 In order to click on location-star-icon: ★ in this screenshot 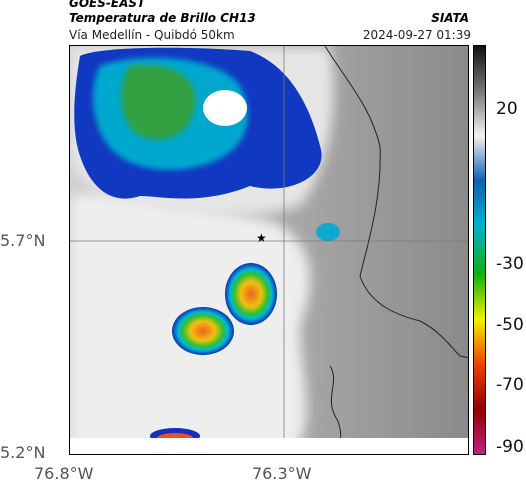, I will do `click(261, 238)`.